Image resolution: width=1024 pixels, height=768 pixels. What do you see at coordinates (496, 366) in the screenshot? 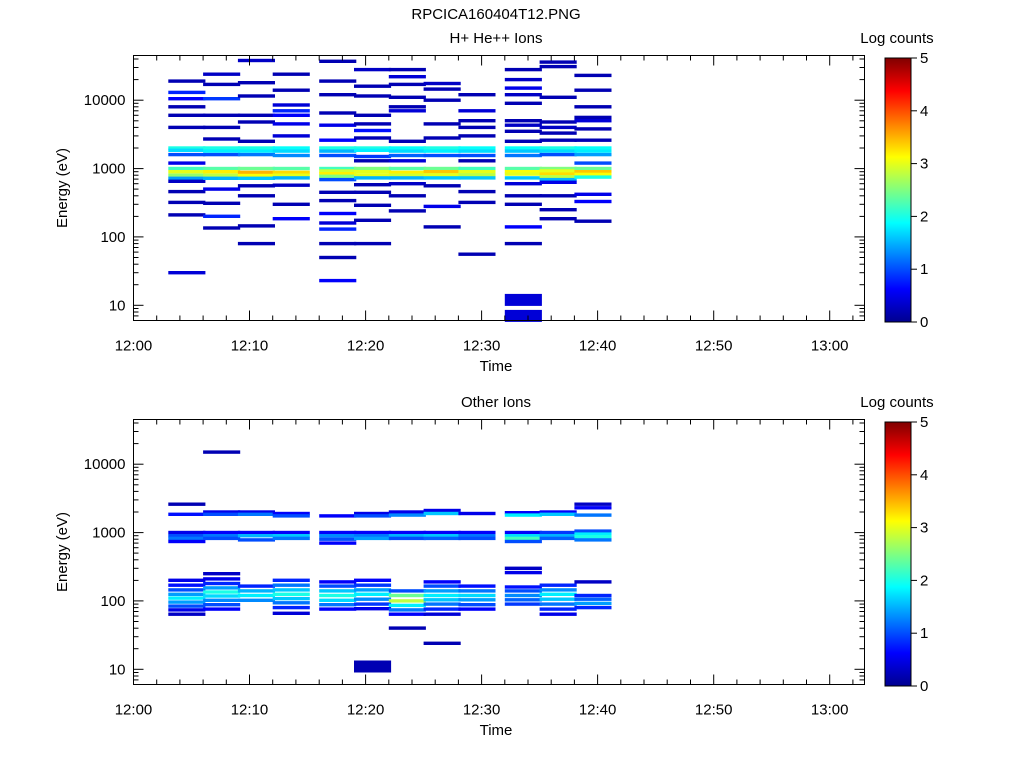
I see `x-axis-label: Time` at bounding box center [496, 366].